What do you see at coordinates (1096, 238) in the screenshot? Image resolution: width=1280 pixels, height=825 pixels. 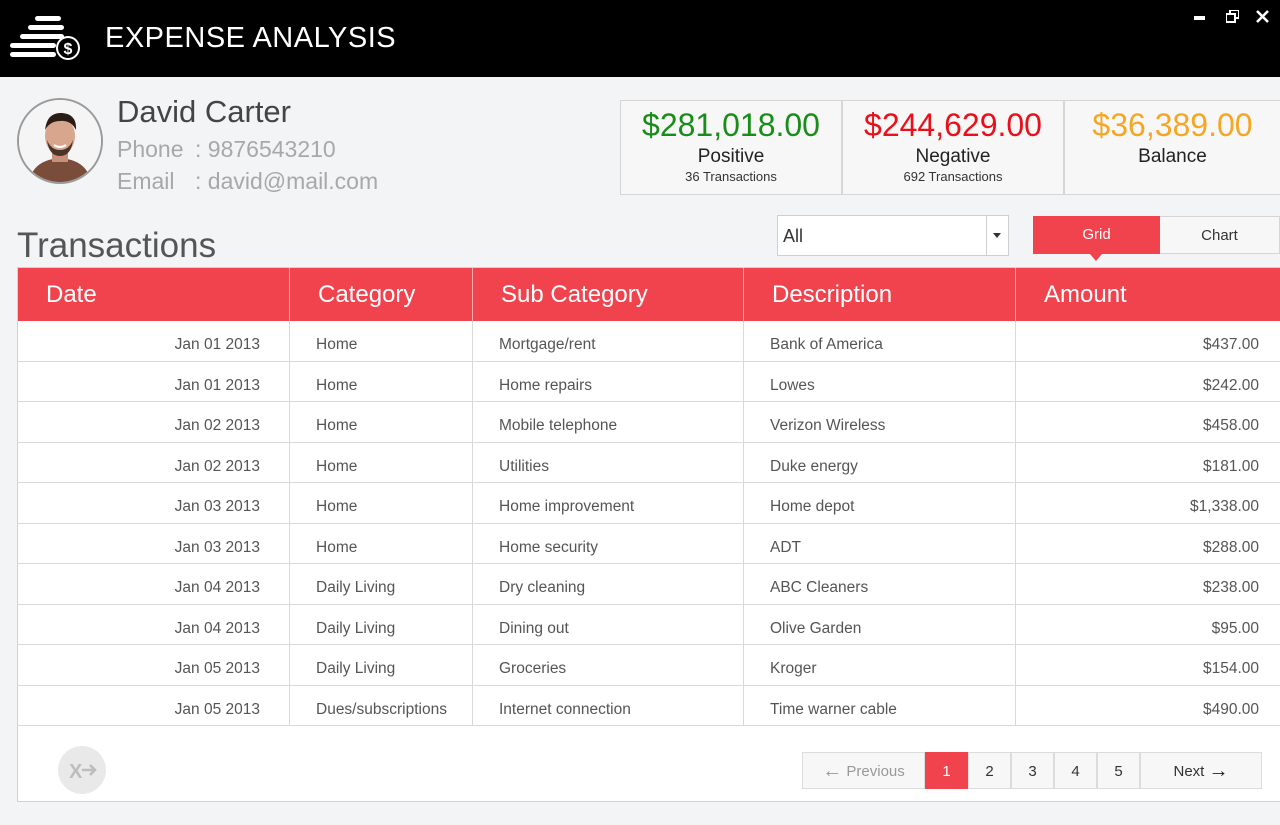 I see `tab-grid: Grid` at bounding box center [1096, 238].